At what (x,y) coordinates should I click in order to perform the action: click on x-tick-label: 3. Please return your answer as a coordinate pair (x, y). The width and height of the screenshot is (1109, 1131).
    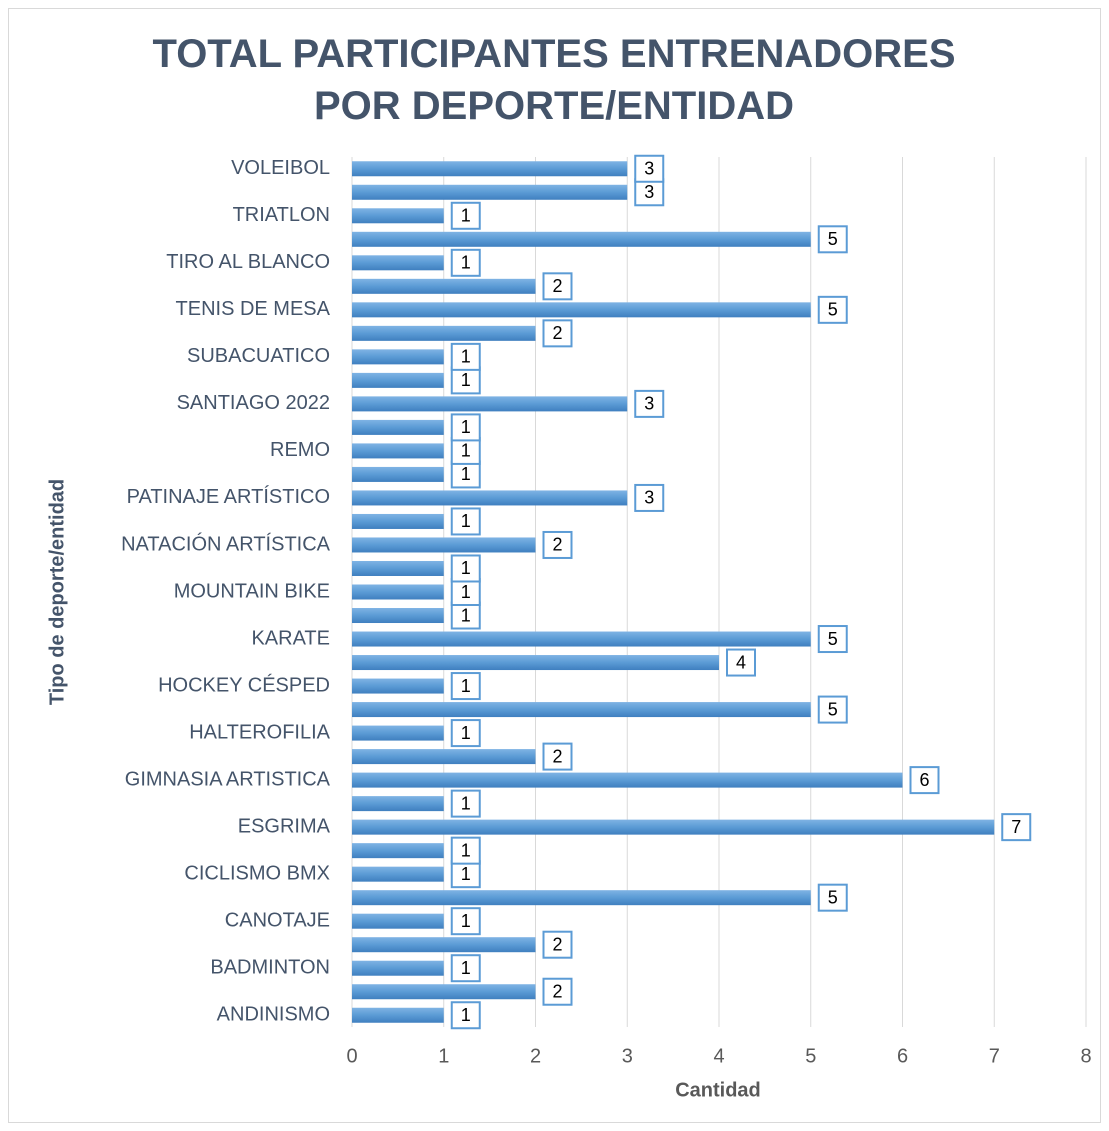
    Looking at the image, I should click on (627, 1056).